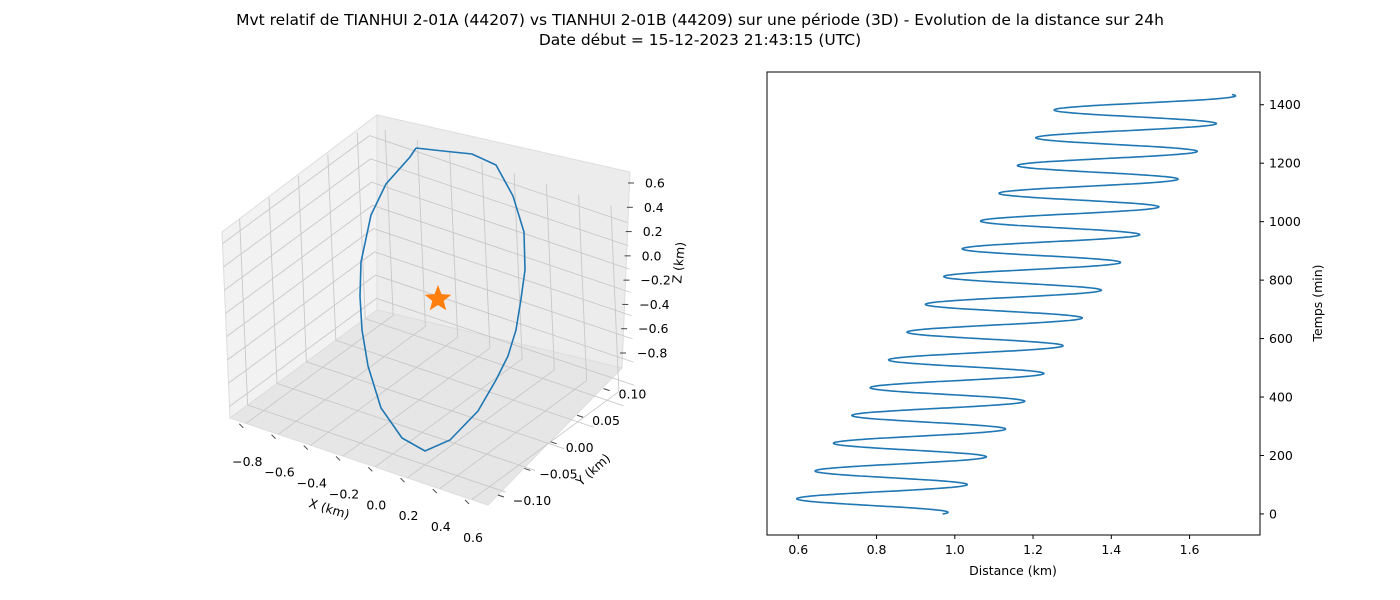 The height and width of the screenshot is (600, 1400). I want to click on x-tick-label: 1.2, so click(1033, 549).